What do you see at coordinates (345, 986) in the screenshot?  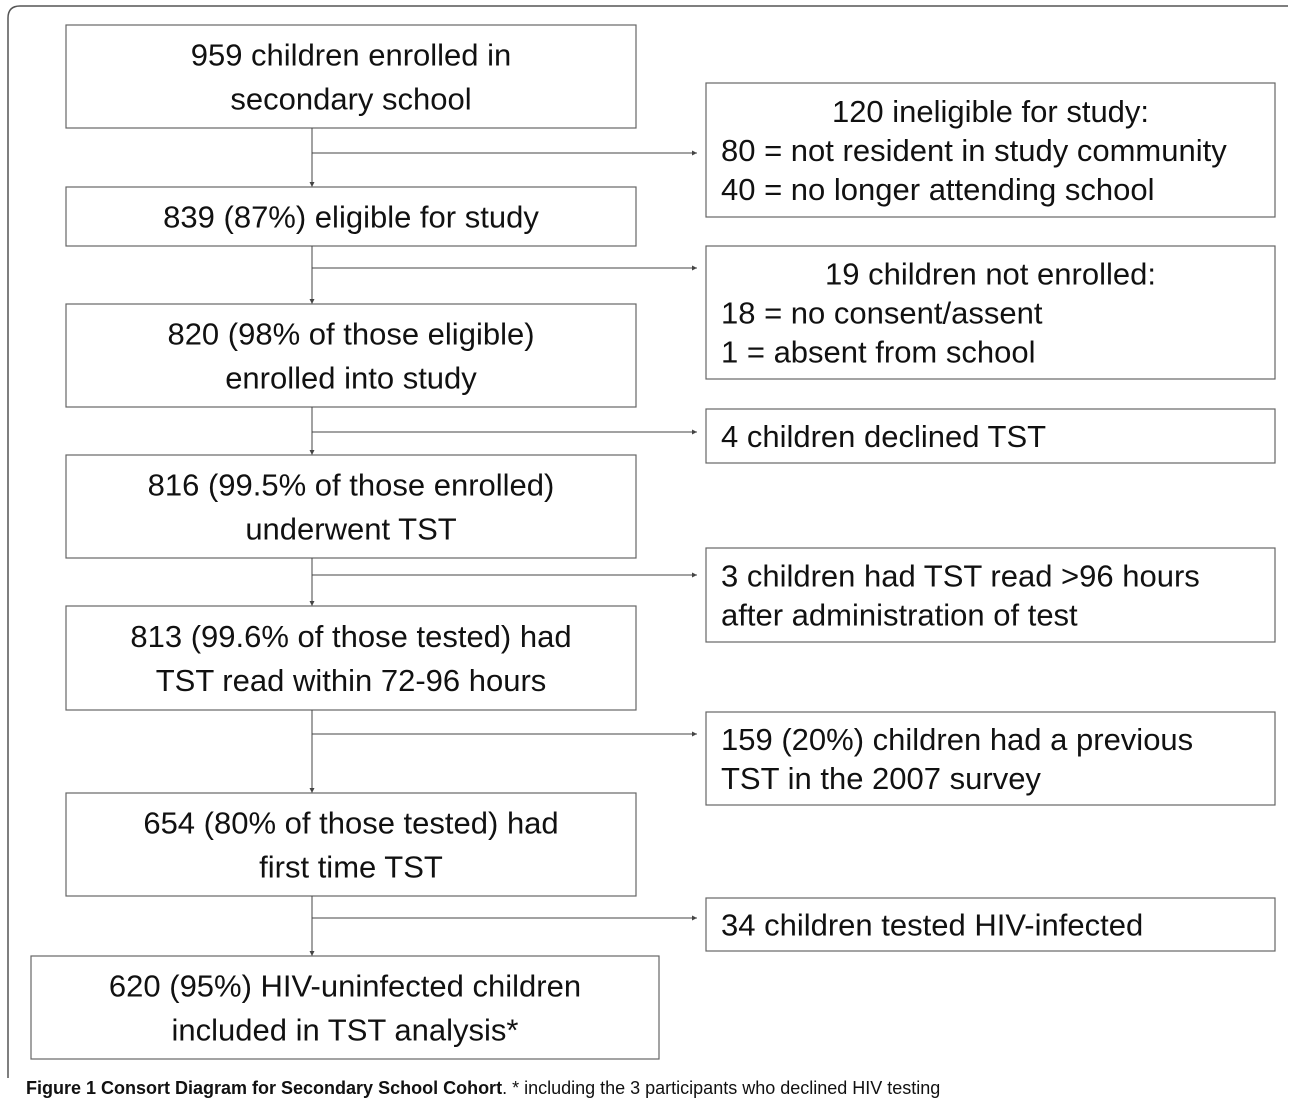 I see `main-box-text: 620 (95%) HIV-uninfected children` at bounding box center [345, 986].